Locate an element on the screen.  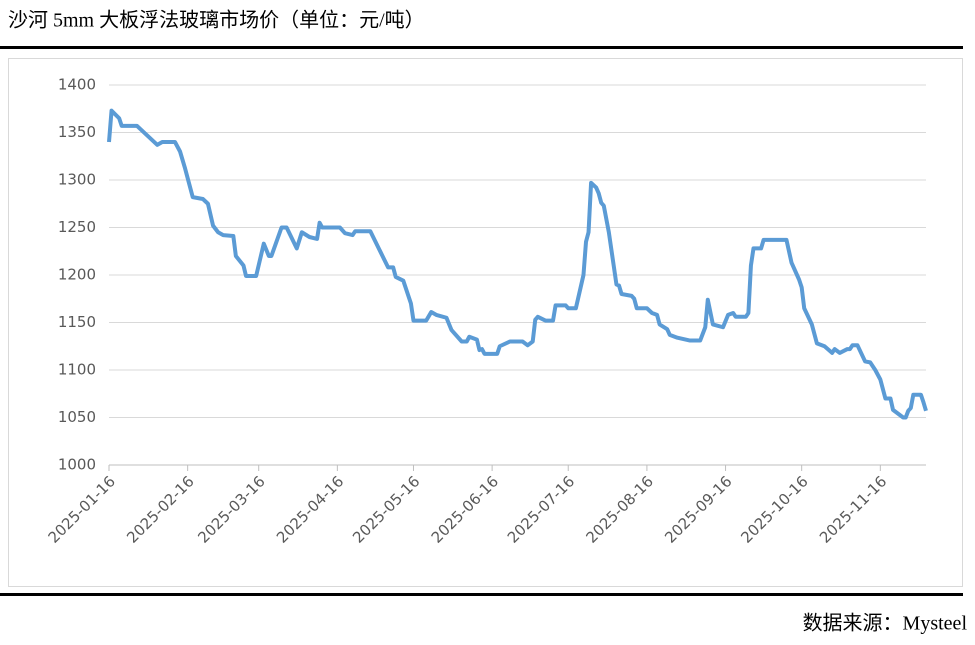
y-tick-label: 1350 is located at coordinates (77, 132).